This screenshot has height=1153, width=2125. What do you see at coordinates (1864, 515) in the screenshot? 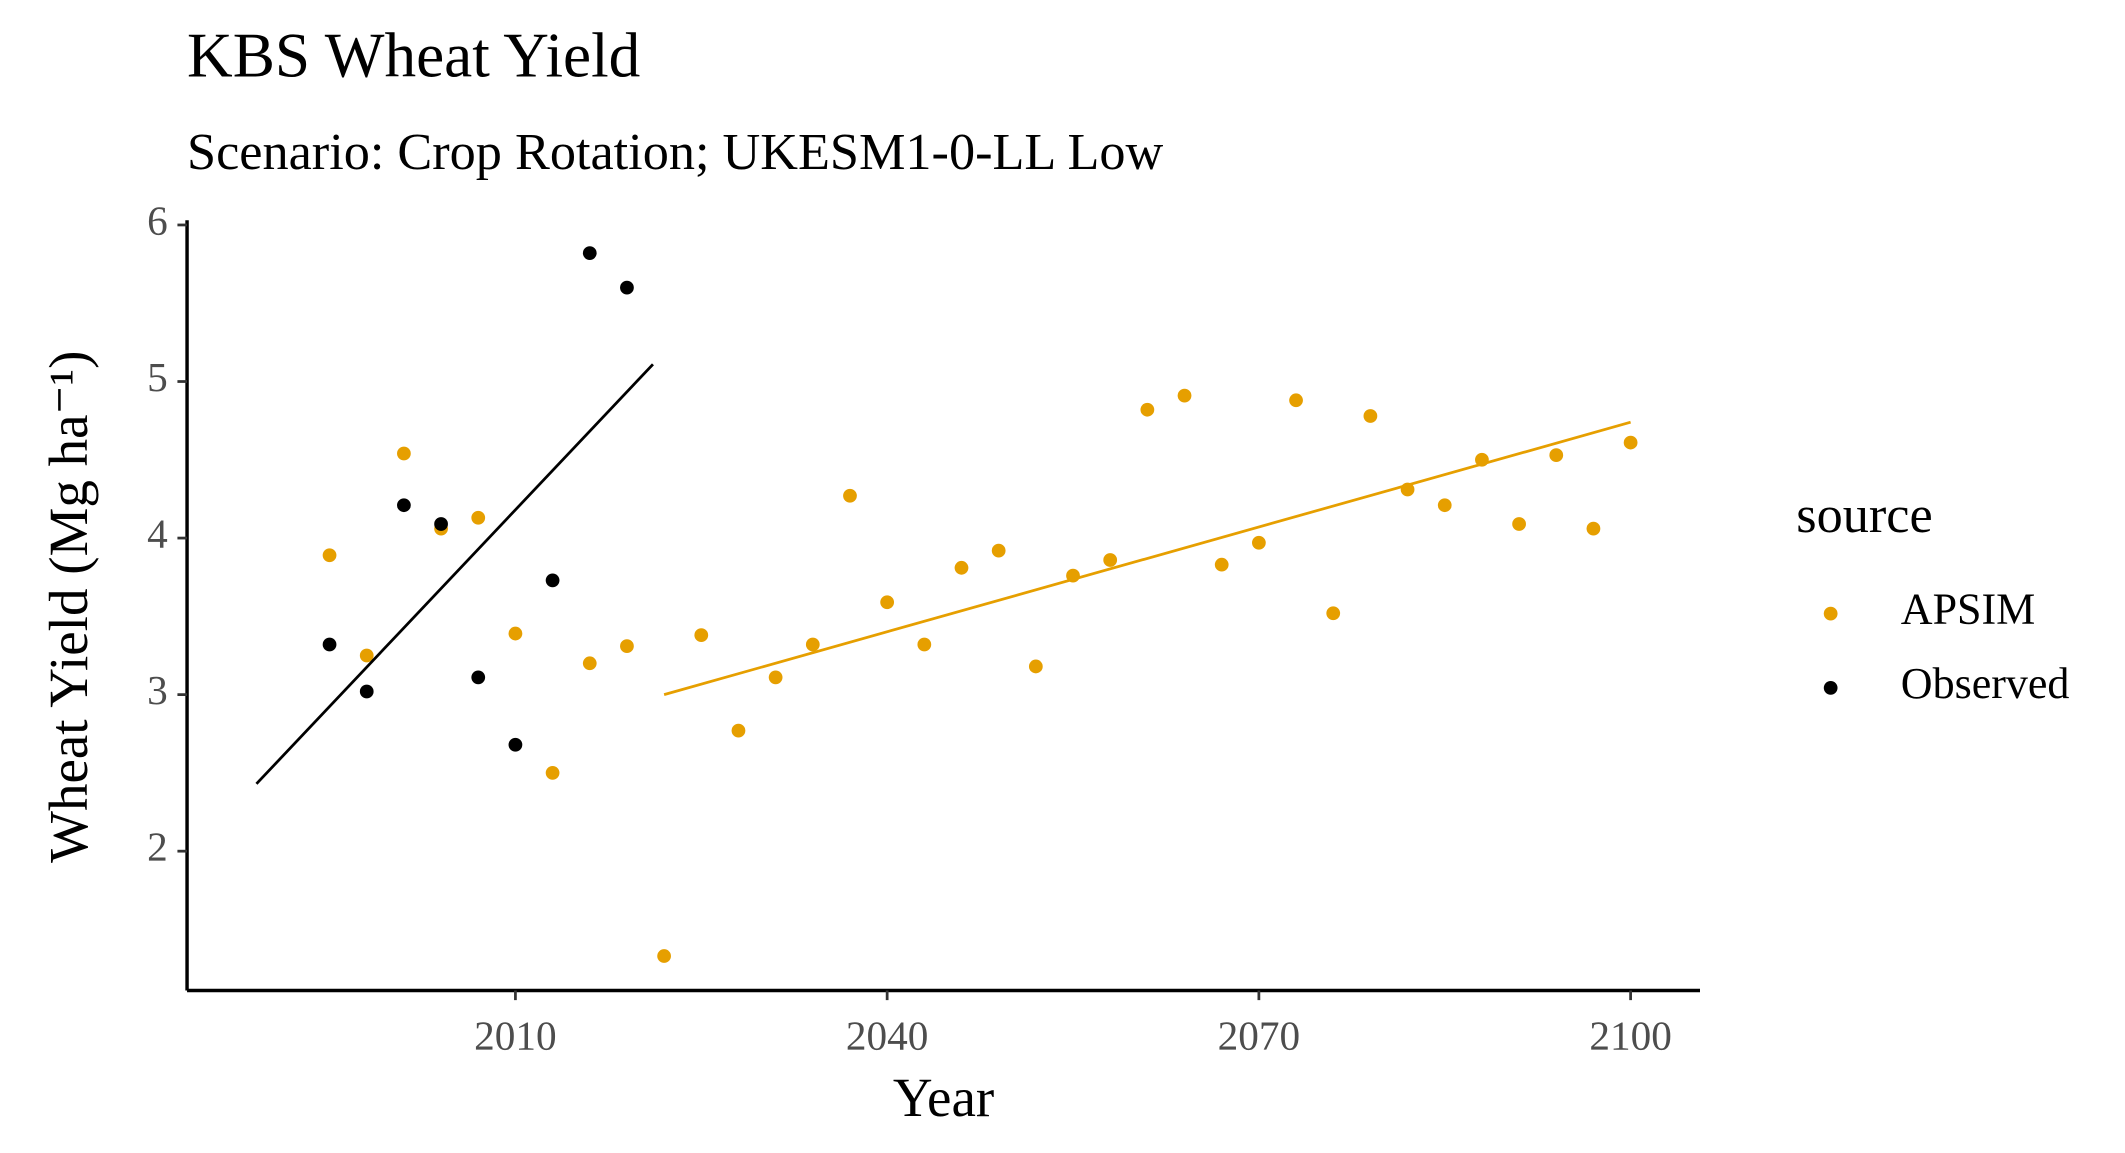
I see `legend-title: source` at bounding box center [1864, 515].